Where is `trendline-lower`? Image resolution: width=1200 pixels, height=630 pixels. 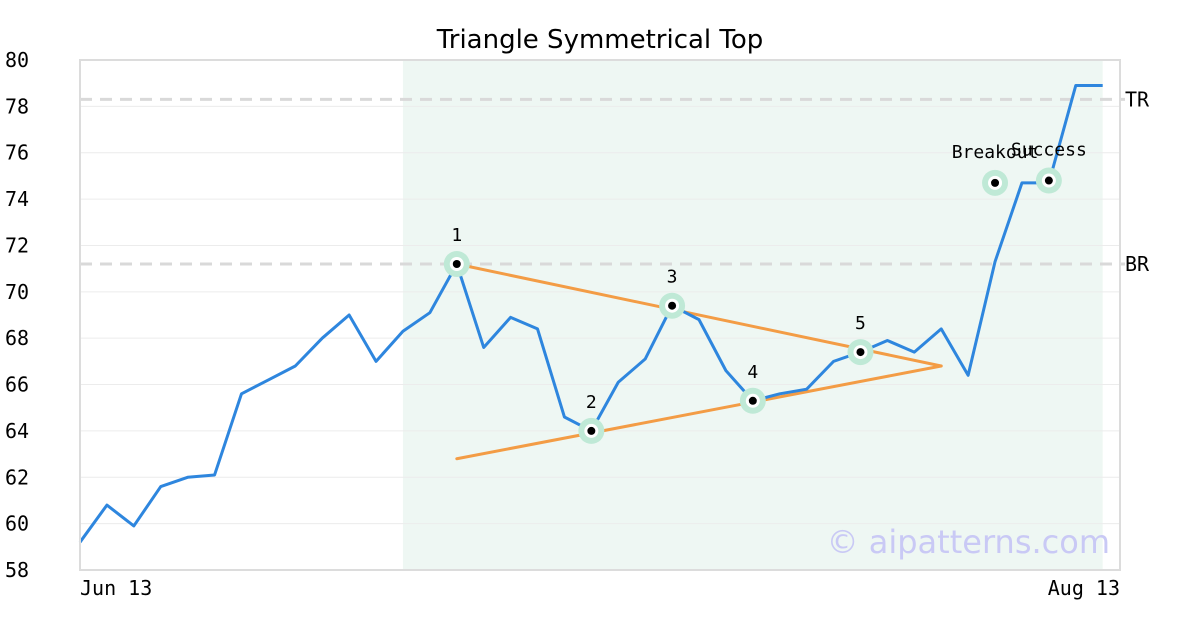 trendline-lower is located at coordinates (699, 412).